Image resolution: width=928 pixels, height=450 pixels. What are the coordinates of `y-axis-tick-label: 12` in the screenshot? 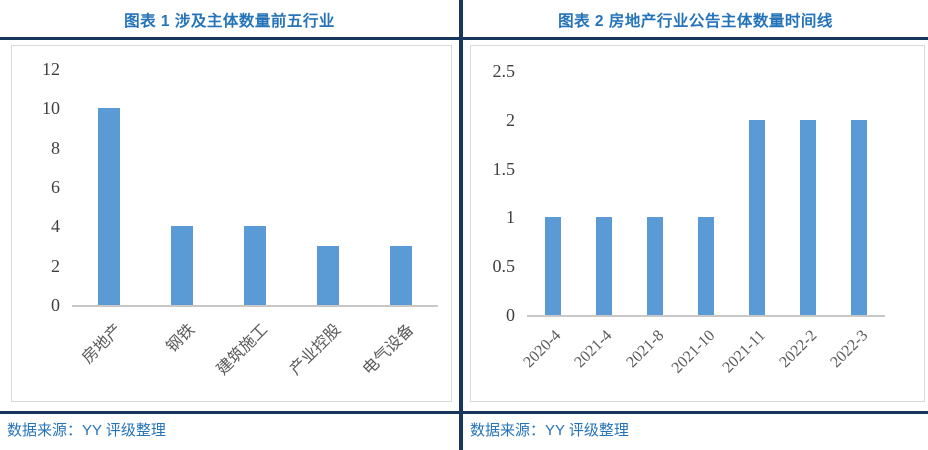 It's located at (51, 69).